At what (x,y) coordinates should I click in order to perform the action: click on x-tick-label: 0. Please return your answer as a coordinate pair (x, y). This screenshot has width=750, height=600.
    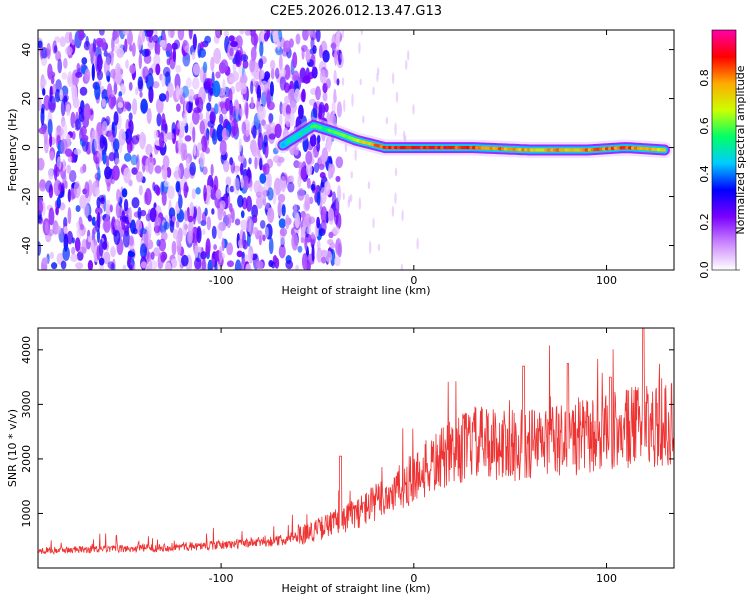
    Looking at the image, I should click on (413, 578).